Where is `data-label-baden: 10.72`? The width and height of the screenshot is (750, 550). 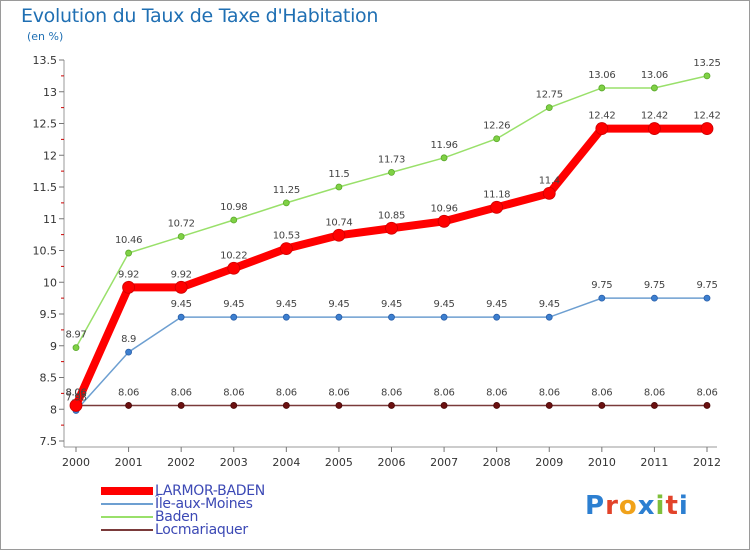 data-label-baden: 10.72 is located at coordinates (181, 224).